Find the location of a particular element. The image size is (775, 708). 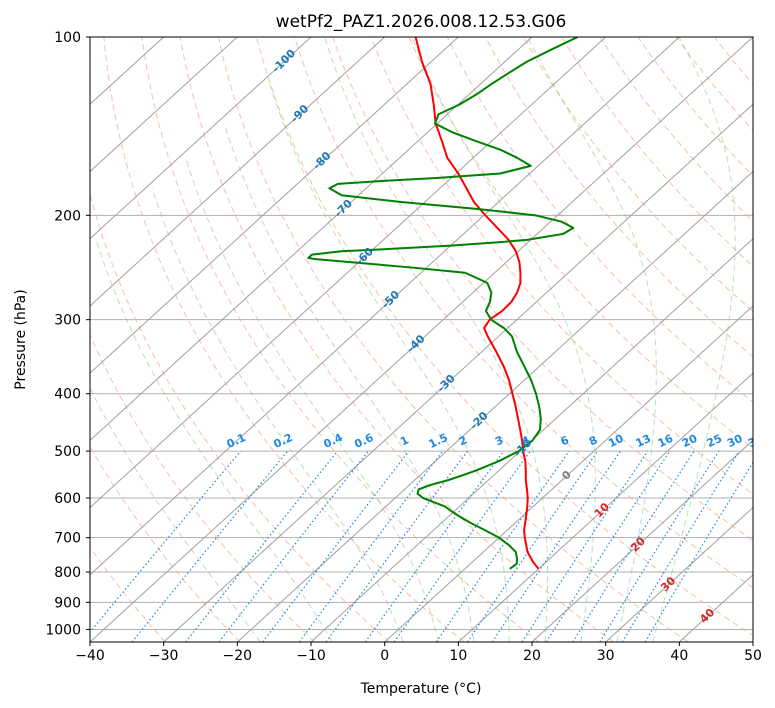

x-tick-label: 20 is located at coordinates (532, 656).